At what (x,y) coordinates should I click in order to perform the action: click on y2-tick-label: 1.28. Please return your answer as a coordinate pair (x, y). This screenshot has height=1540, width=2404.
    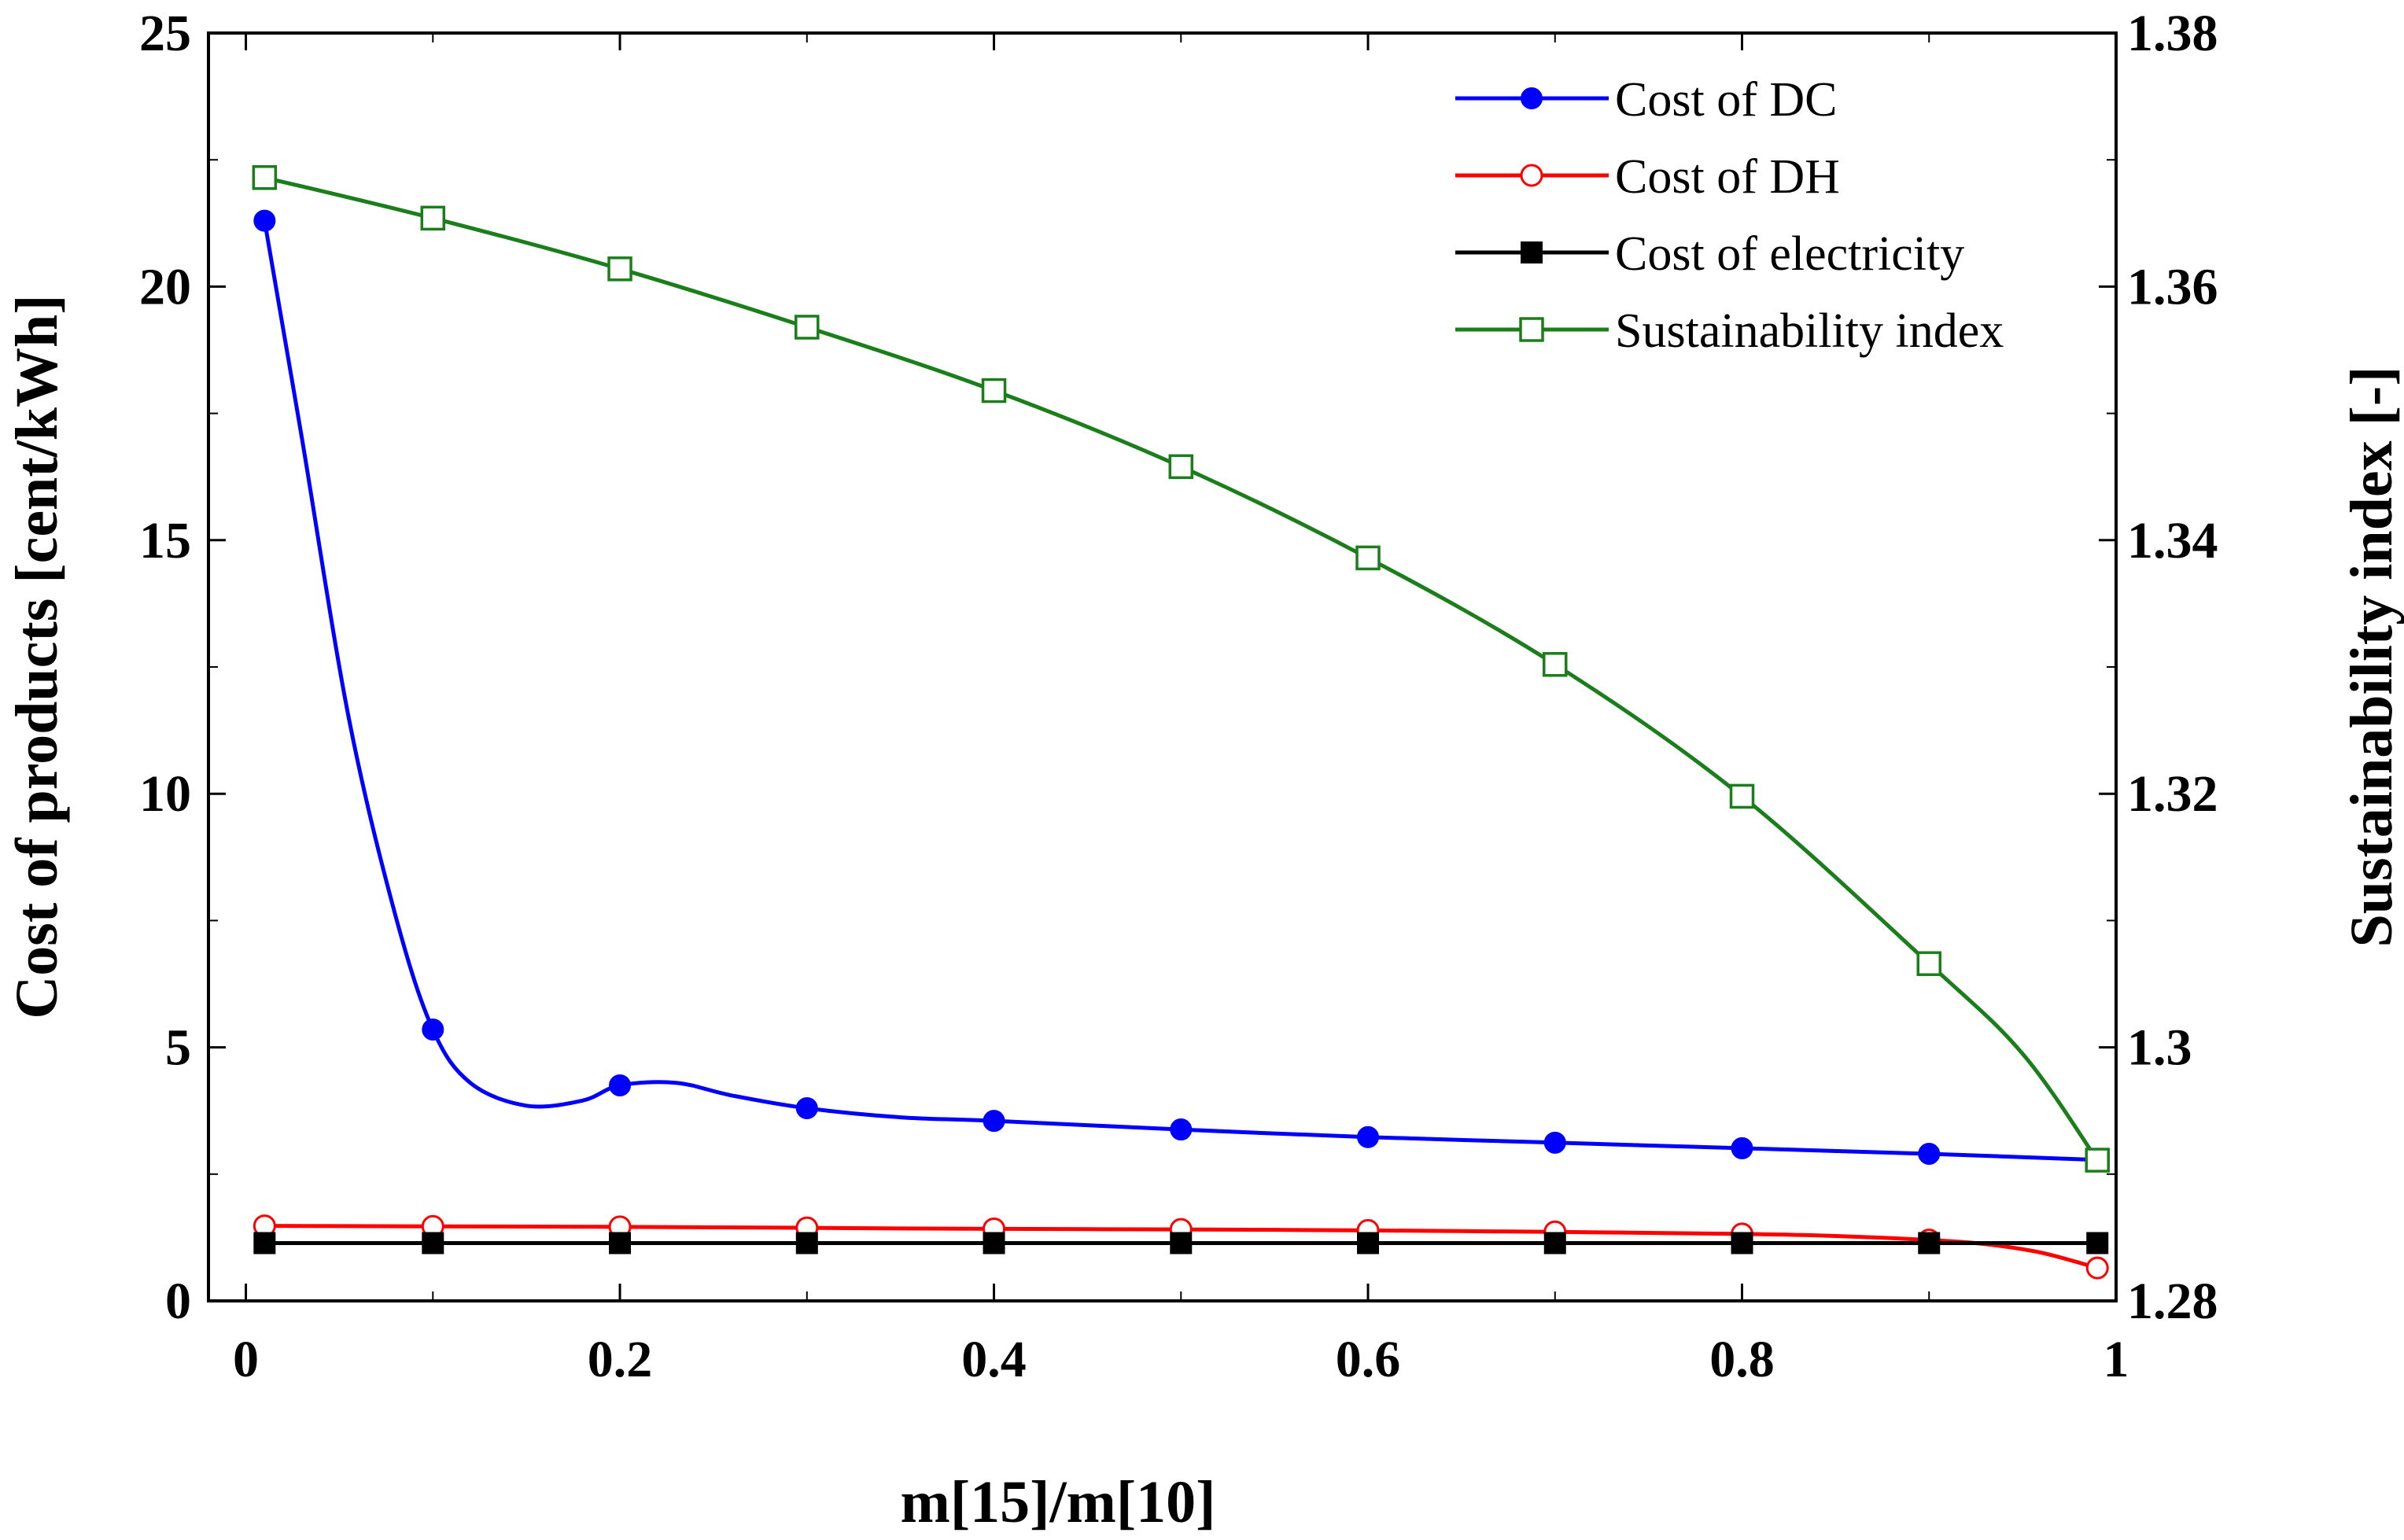
    Looking at the image, I should click on (2172, 1301).